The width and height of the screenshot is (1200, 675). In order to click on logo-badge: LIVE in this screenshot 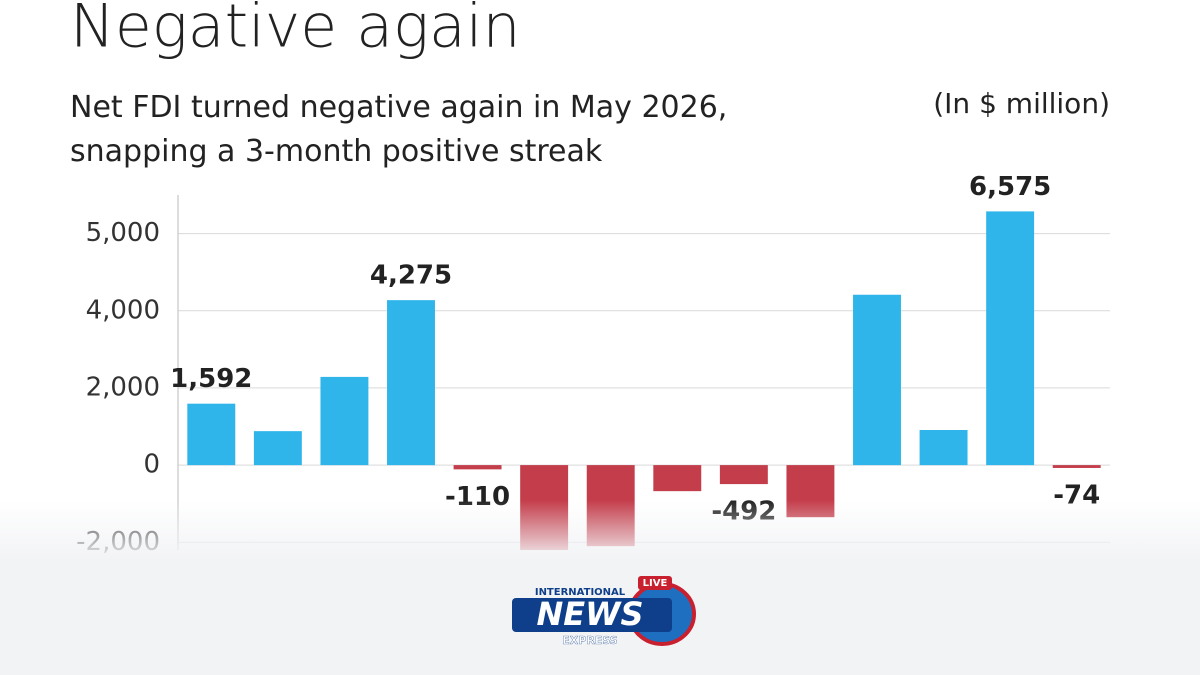, I will do `click(655, 583)`.